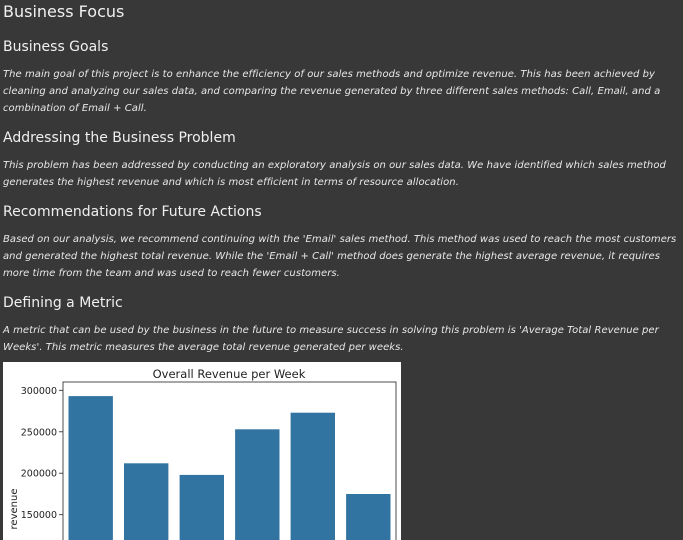 Image resolution: width=683 pixels, height=540 pixels. Describe the element at coordinates (229, 374) in the screenshot. I see `chart-title: Overall Revenue per Week` at that location.